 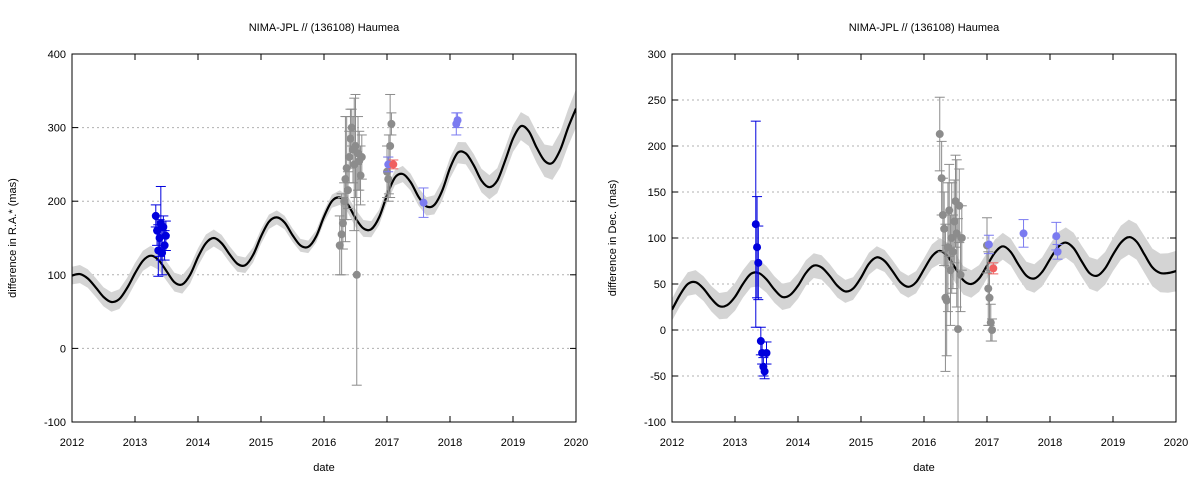 What do you see at coordinates (450, 443) in the screenshot?
I see `x-tick-label: 2018` at bounding box center [450, 443].